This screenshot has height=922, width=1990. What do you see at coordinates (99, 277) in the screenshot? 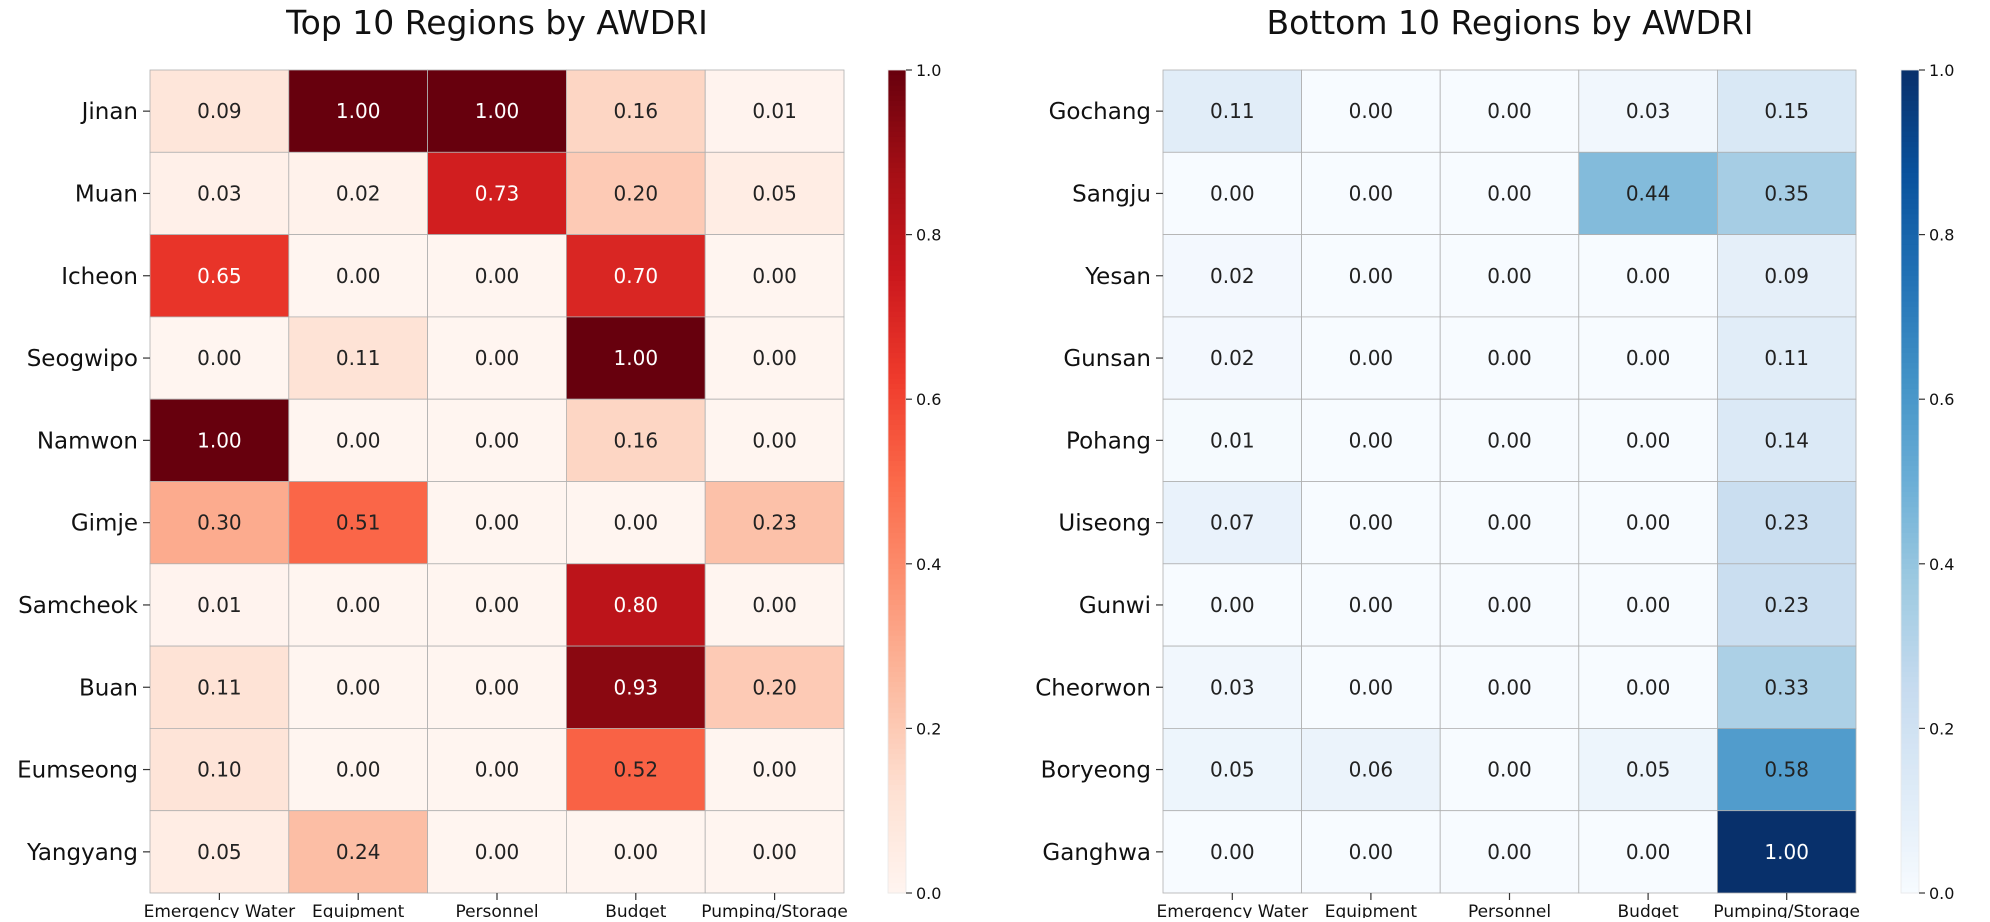
I see `y-tick-label: Icheon` at bounding box center [99, 277].